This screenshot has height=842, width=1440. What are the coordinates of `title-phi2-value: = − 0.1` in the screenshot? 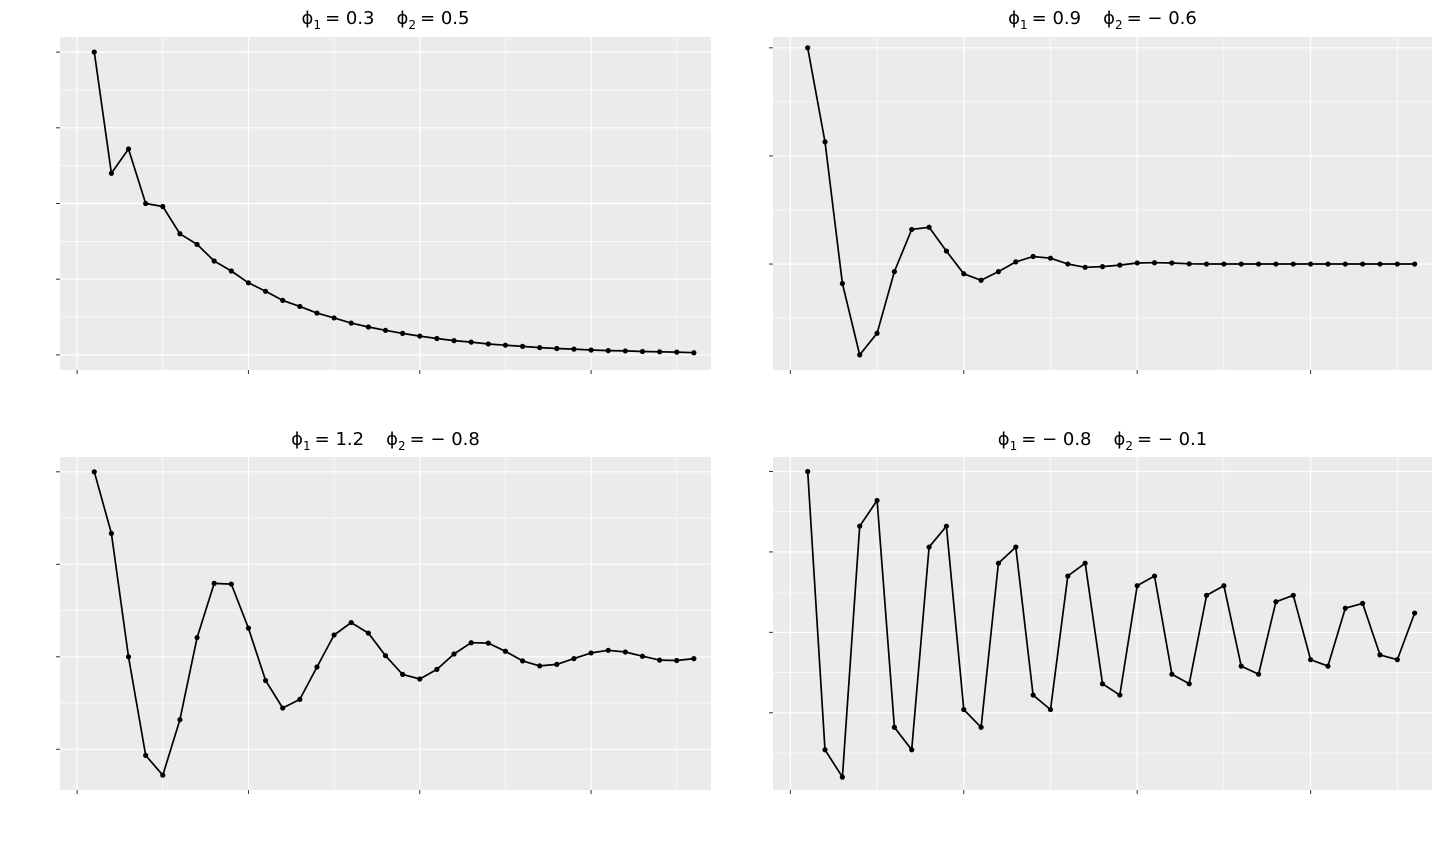 It's located at (1172, 439).